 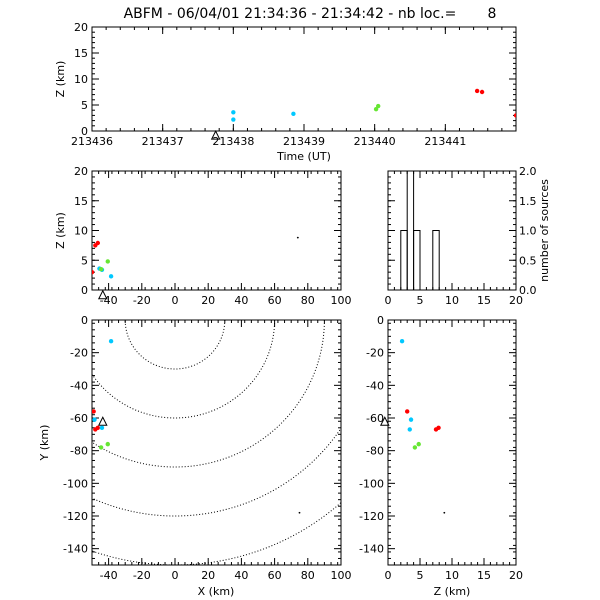 What do you see at coordinates (375, 353) in the screenshot?
I see `y-tick-label: -20` at bounding box center [375, 353].